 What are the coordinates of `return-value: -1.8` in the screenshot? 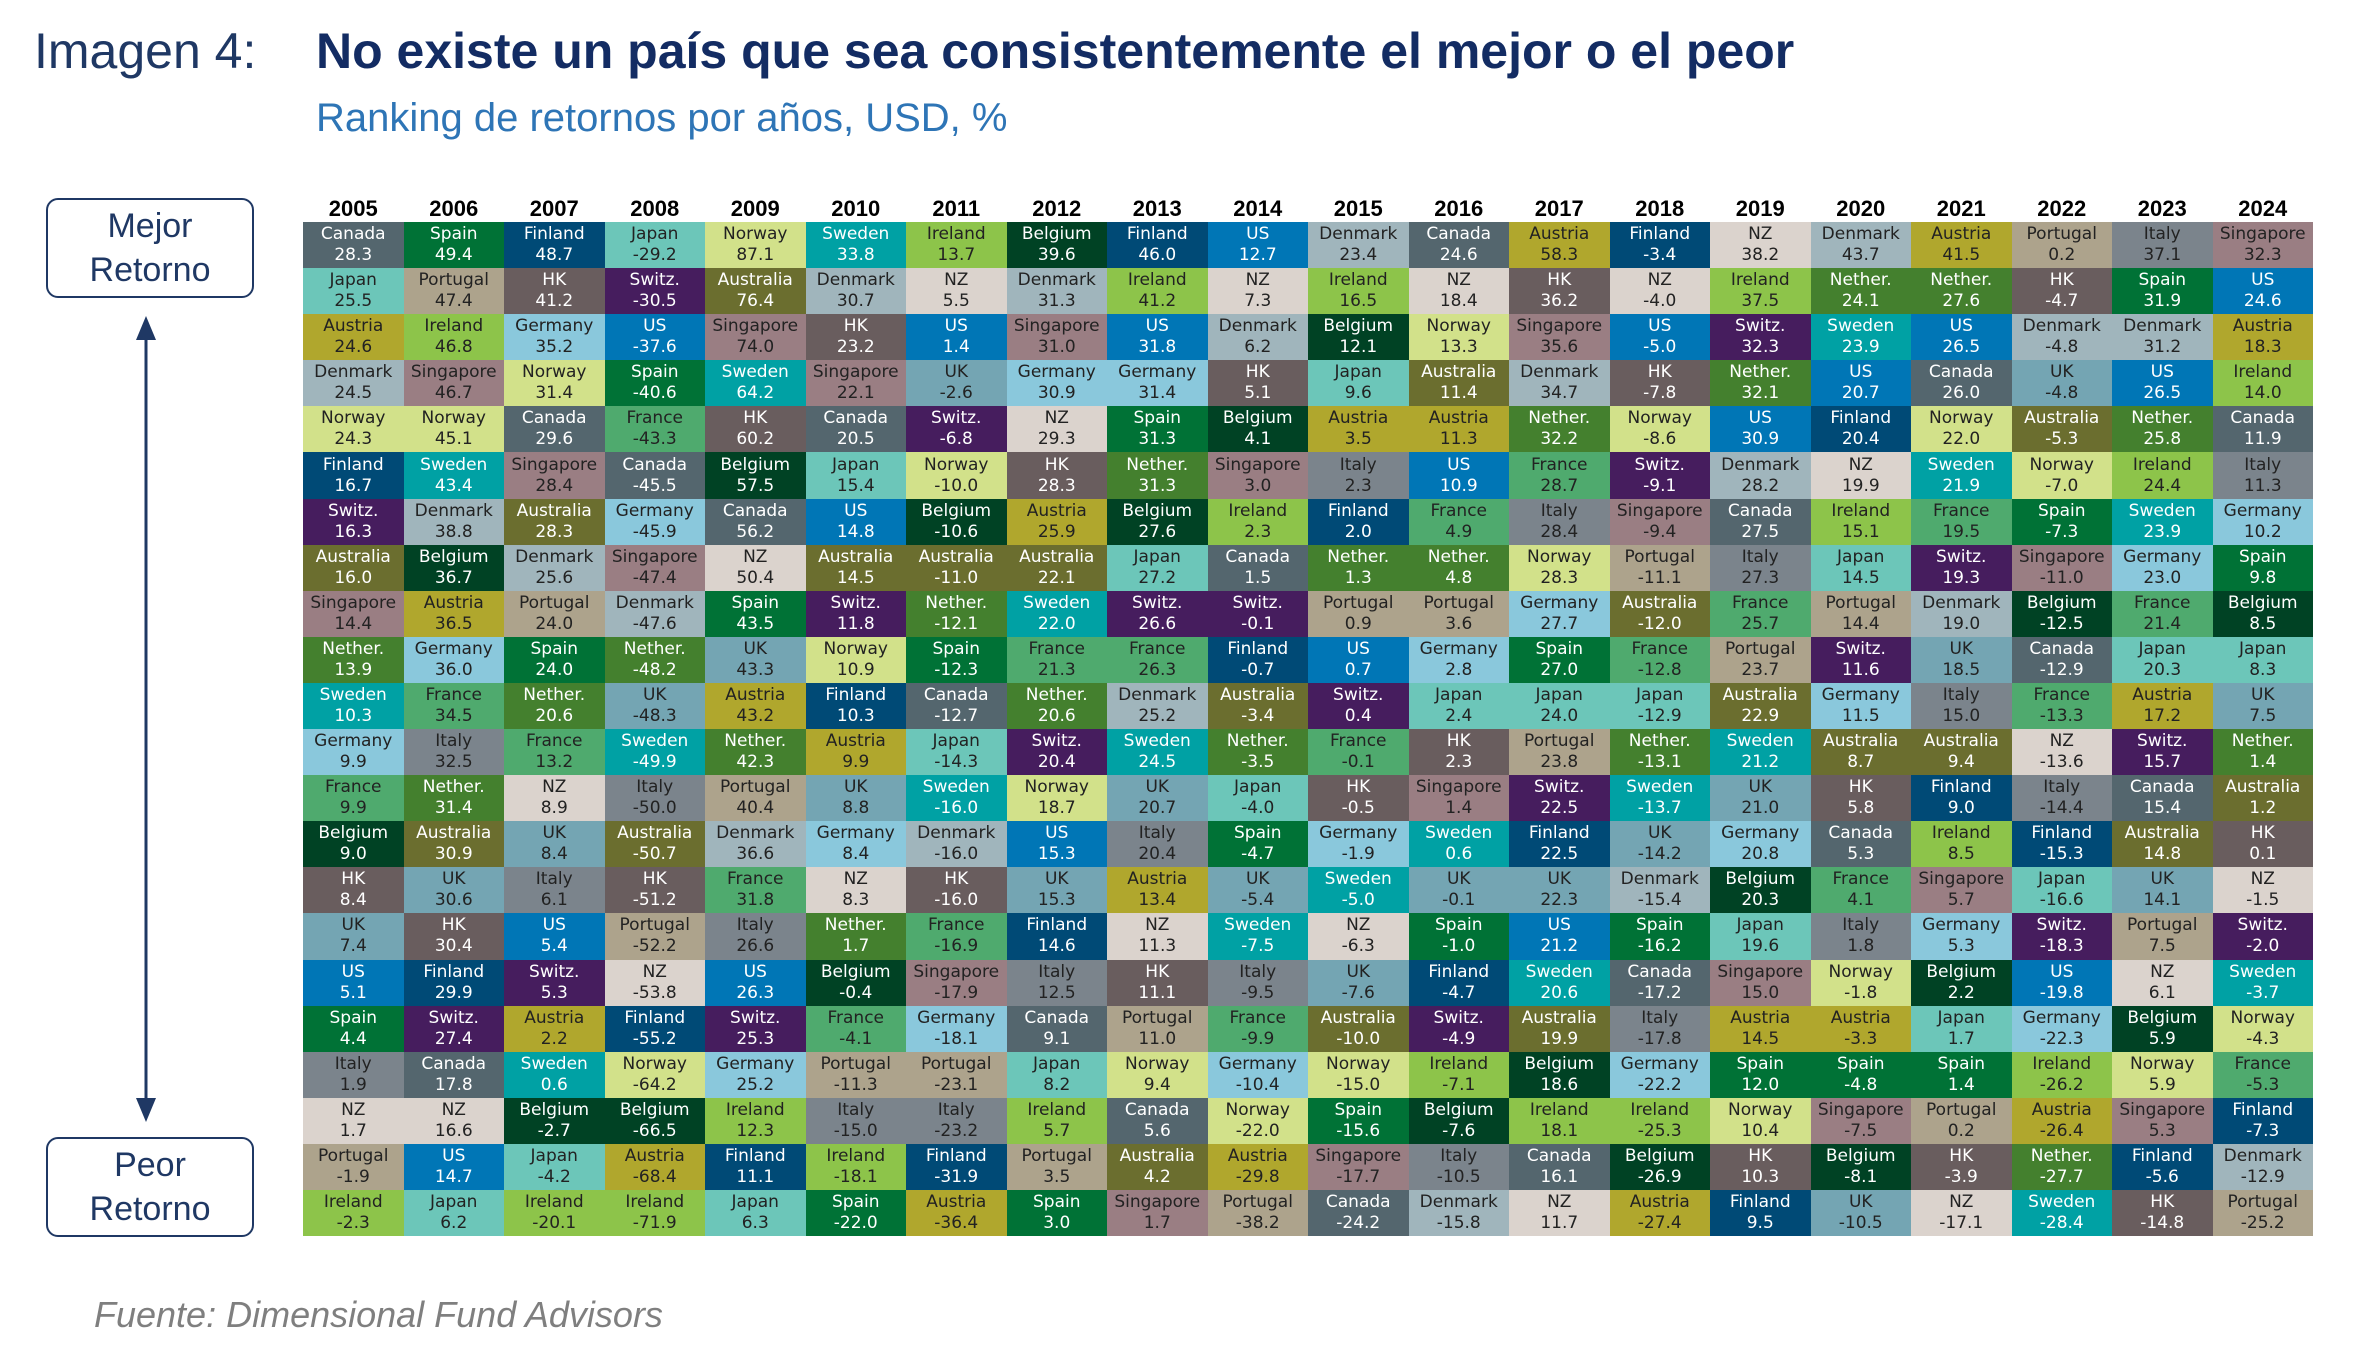 It's located at (1861, 992).